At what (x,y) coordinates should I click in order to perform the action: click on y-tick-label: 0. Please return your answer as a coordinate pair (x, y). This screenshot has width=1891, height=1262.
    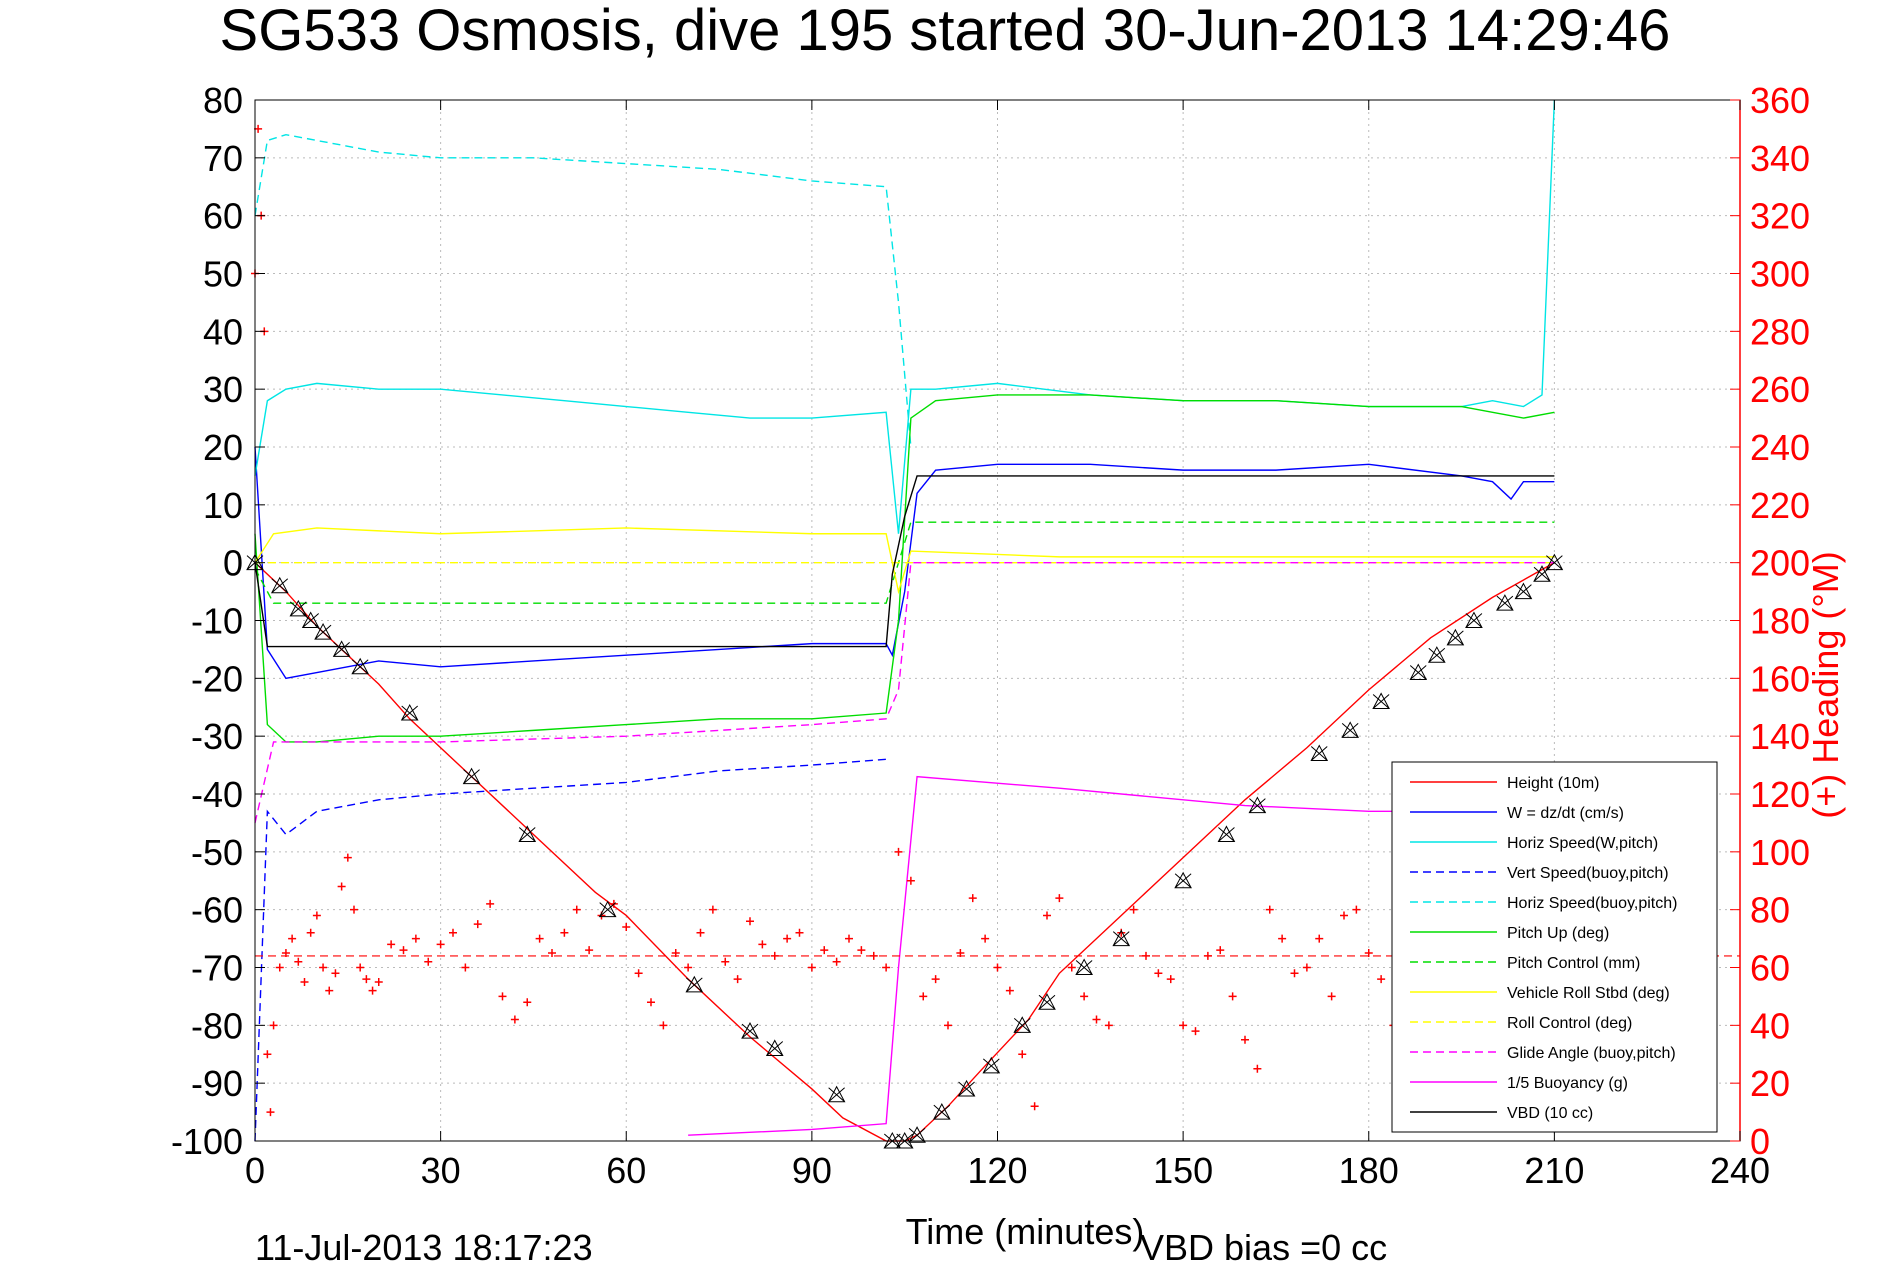
    Looking at the image, I should click on (233, 563).